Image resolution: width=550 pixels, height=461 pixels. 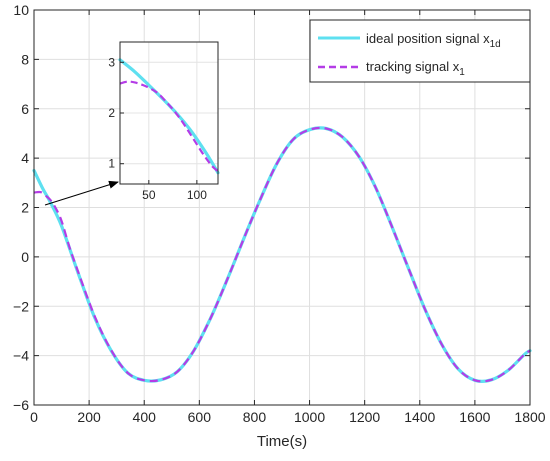 I want to click on y-tick-label: 10, so click(x=21, y=10).